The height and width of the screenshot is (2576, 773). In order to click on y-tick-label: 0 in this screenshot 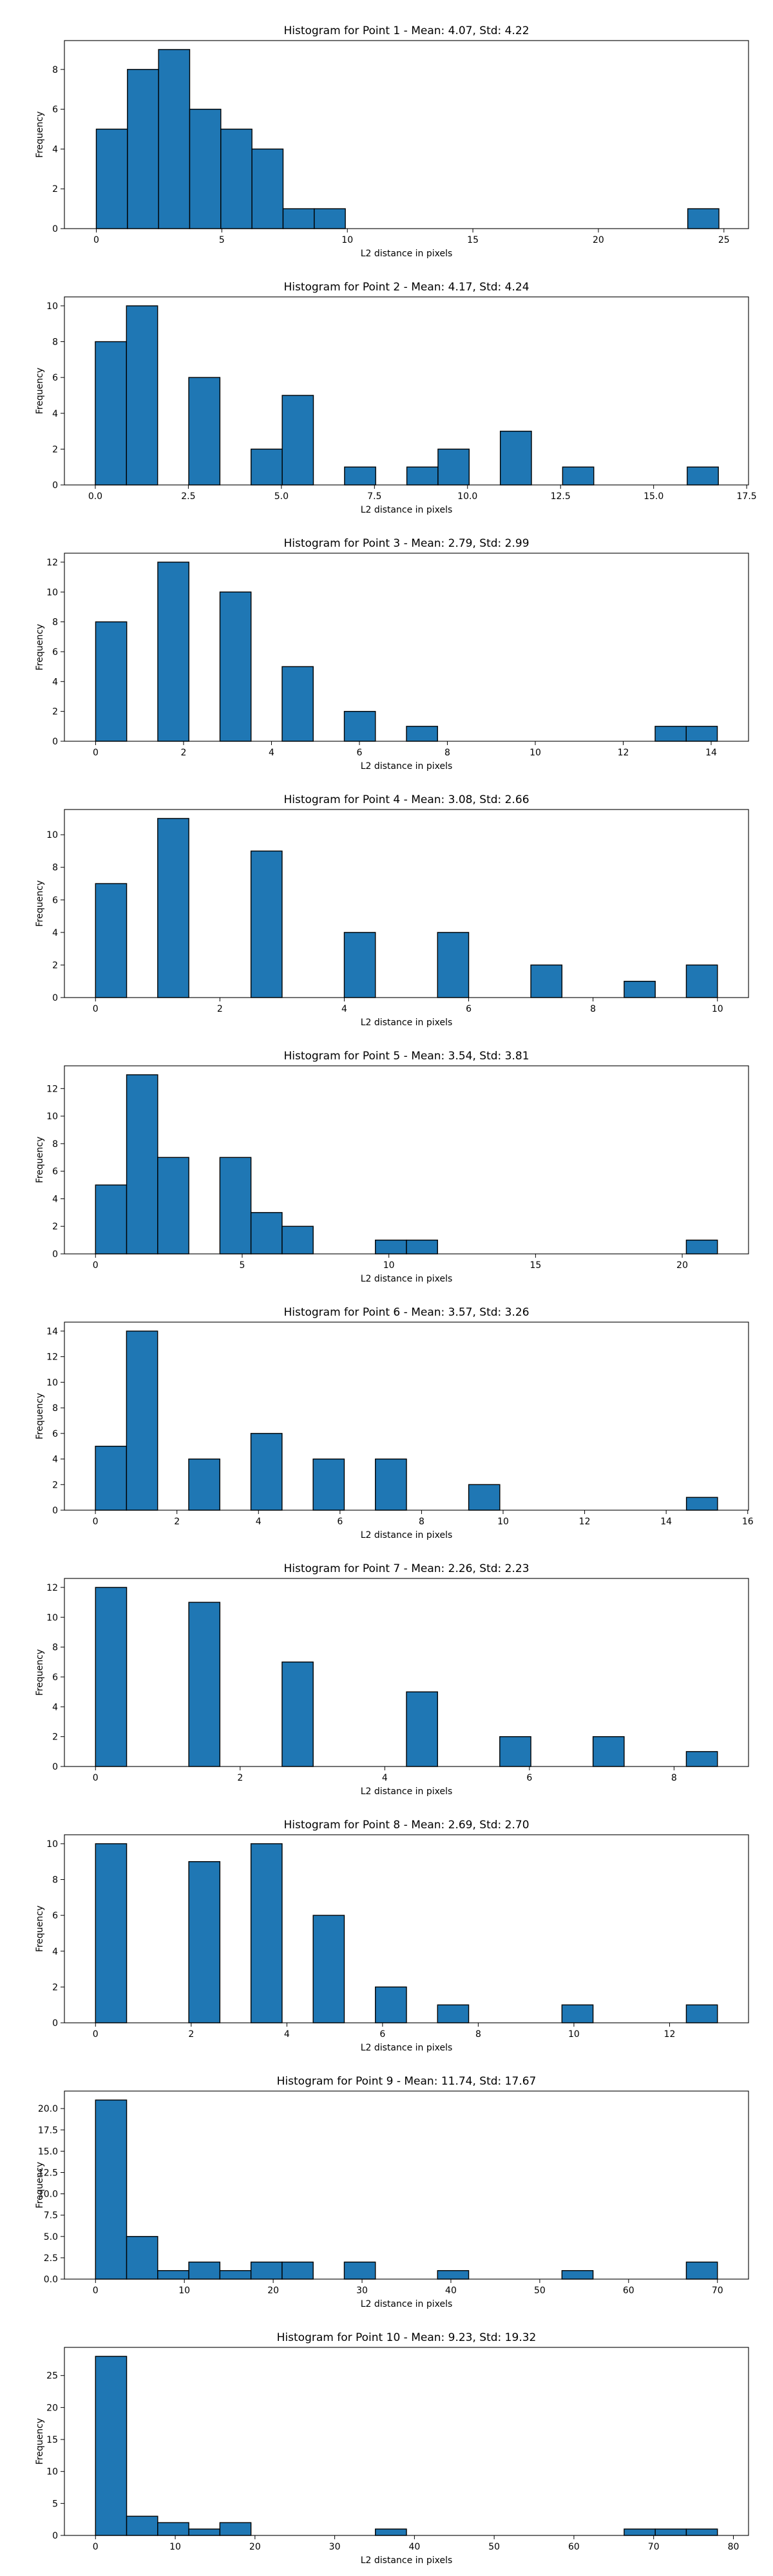, I will do `click(55, 2536)`.